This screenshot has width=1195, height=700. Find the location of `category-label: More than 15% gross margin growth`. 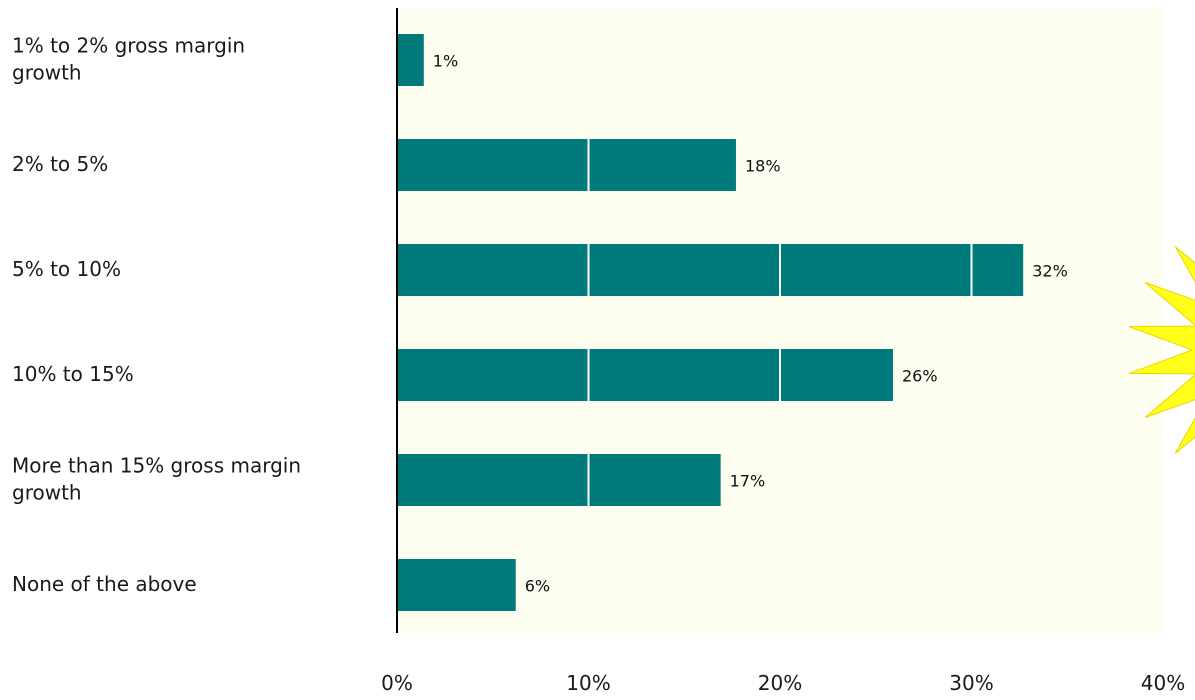

category-label: More than 15% gross margin growth is located at coordinates (156, 478).